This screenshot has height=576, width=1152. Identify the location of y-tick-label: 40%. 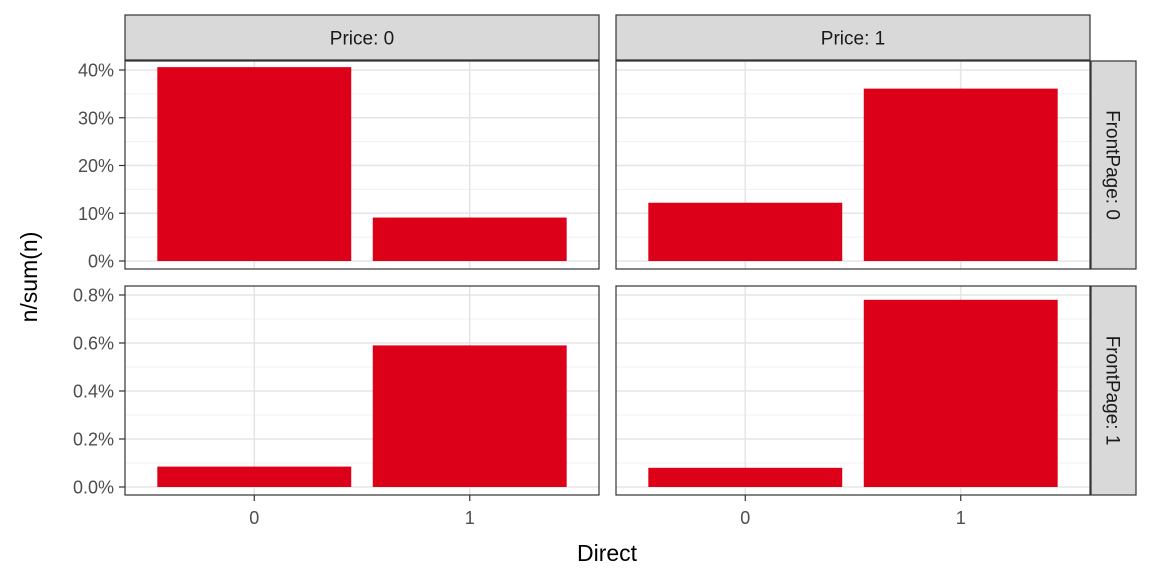
(96, 71).